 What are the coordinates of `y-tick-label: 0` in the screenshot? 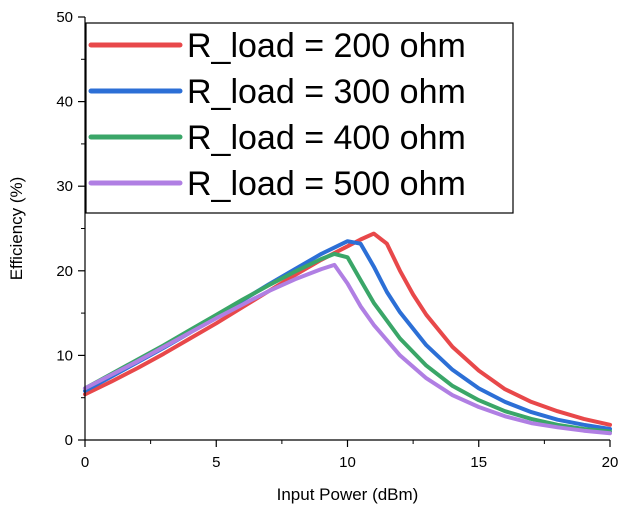 It's located at (69, 440).